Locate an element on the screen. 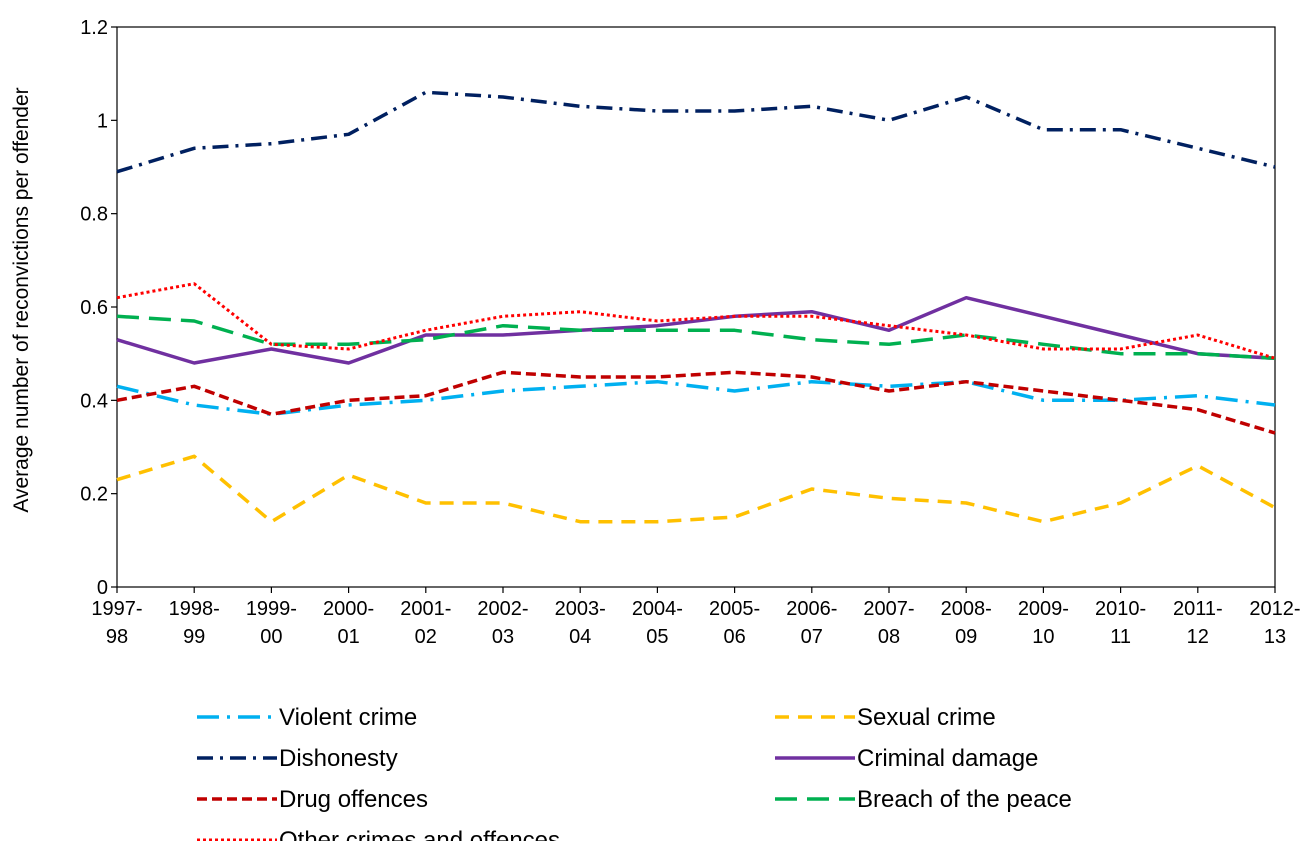 The height and width of the screenshot is (841, 1307). series-line-breach-of-the-peace is located at coordinates (696, 337).